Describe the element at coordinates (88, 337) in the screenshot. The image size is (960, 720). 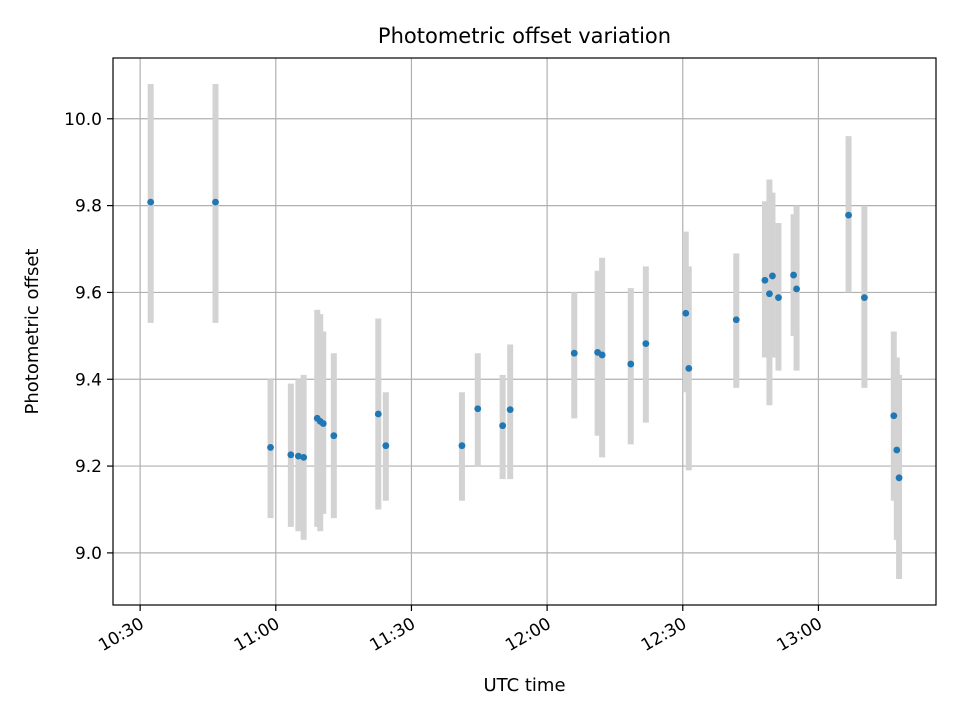
I see `y-axis: 9.0 9.2 9.4 9.6 9.8 10.0` at that location.